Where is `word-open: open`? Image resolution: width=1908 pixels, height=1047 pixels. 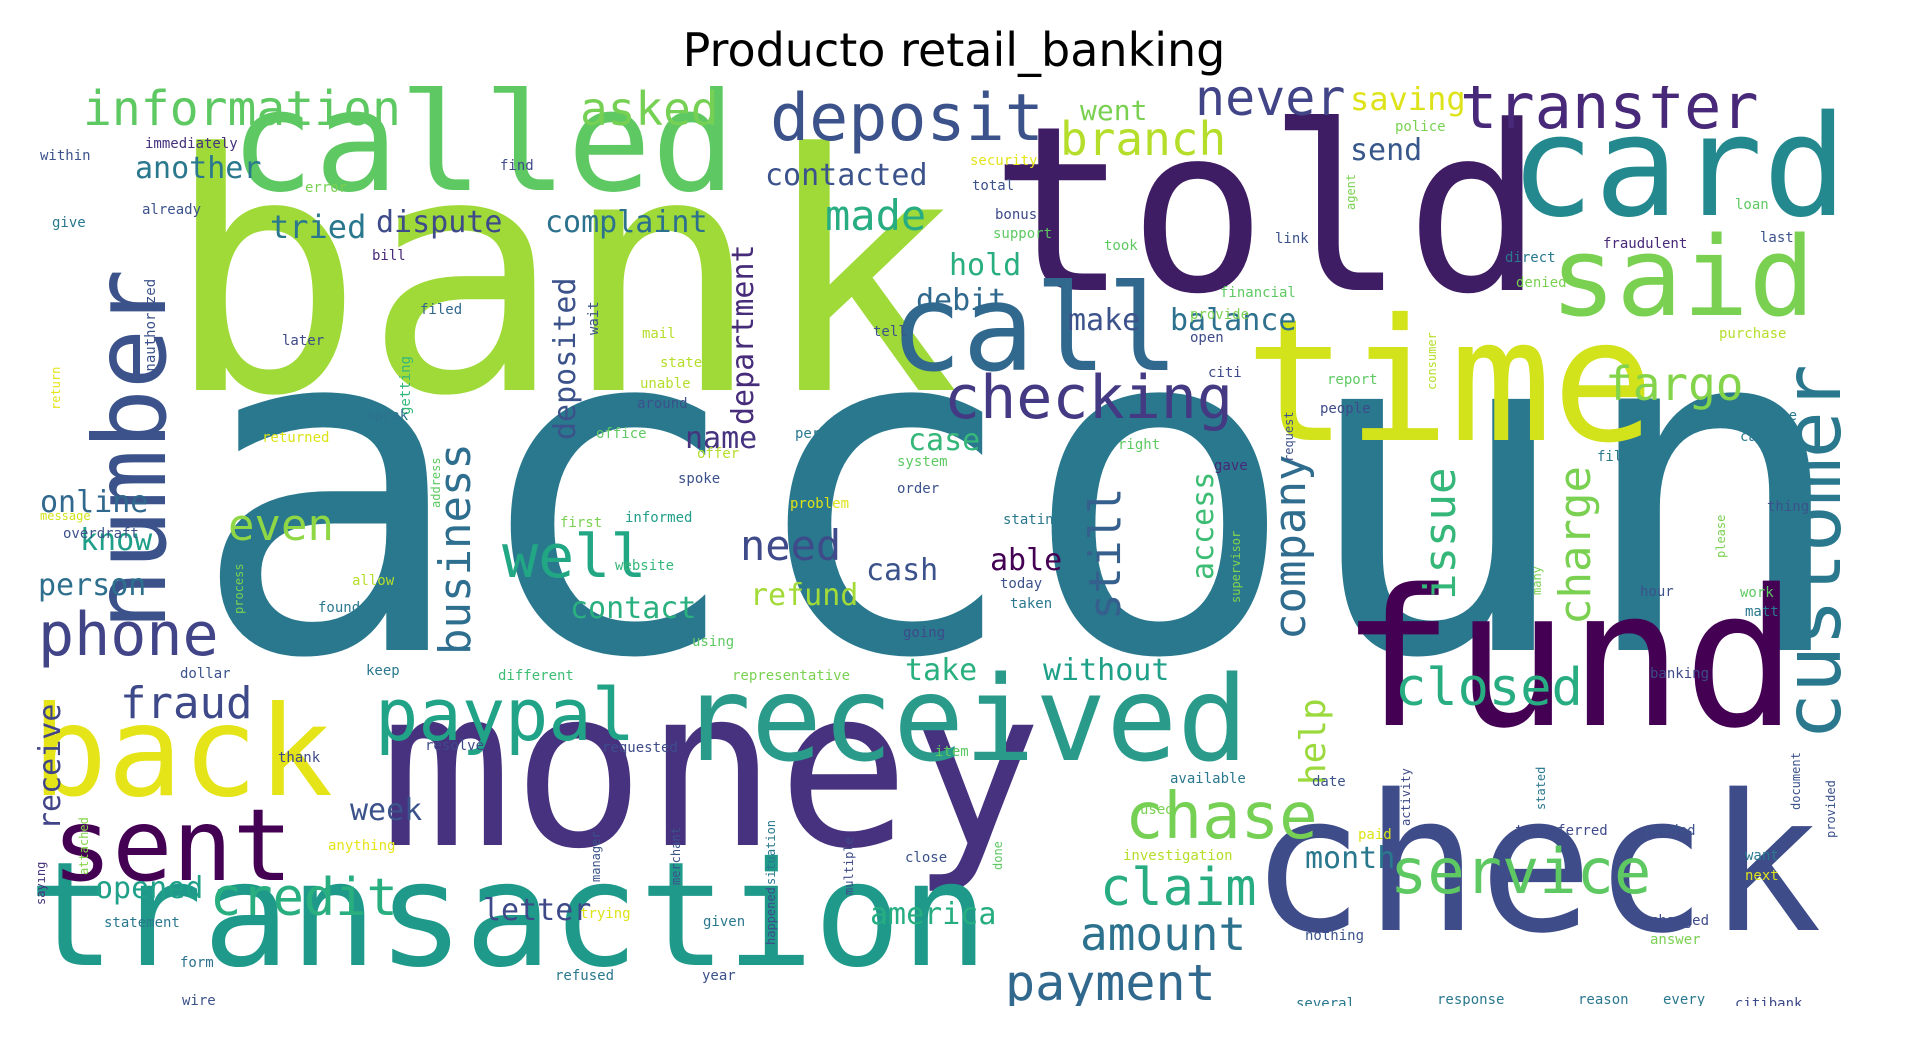 word-open: open is located at coordinates (1207, 338).